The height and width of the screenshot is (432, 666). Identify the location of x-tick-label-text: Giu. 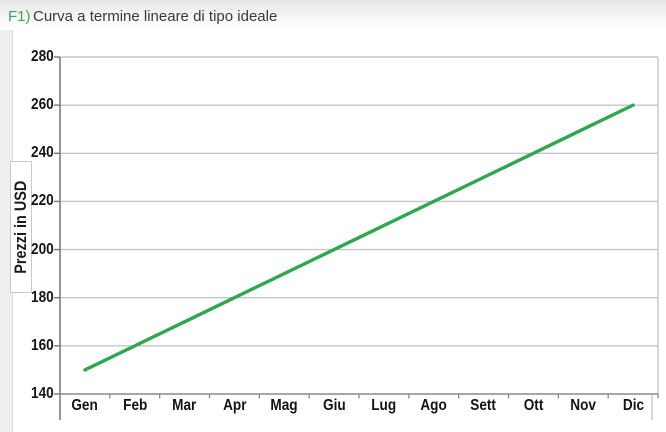
(334, 405).